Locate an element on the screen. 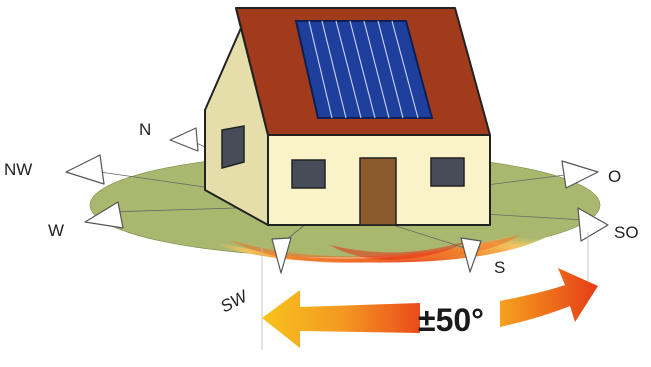 The height and width of the screenshot is (367, 651). house-window-left is located at coordinates (308, 174).